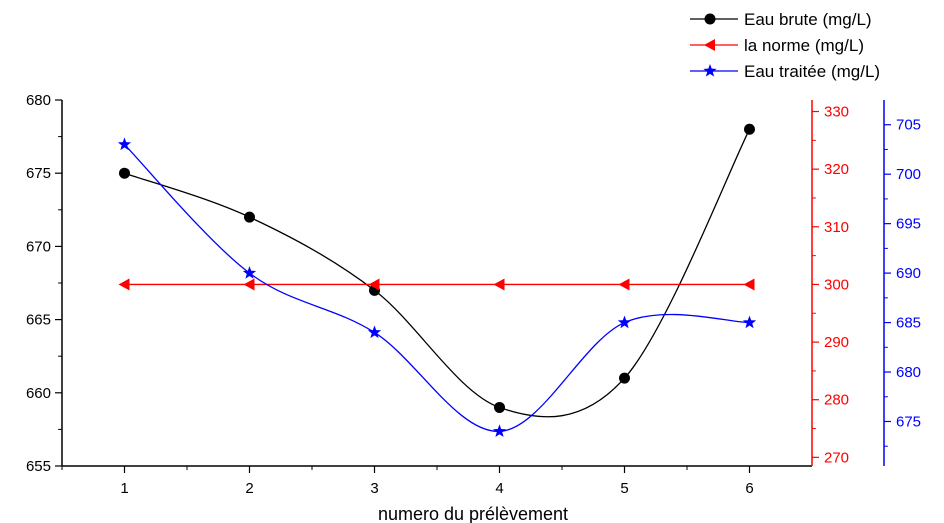 This screenshot has width=944, height=523. Describe the element at coordinates (908, 323) in the screenshot. I see `y-right2-tick-label: 685` at that location.